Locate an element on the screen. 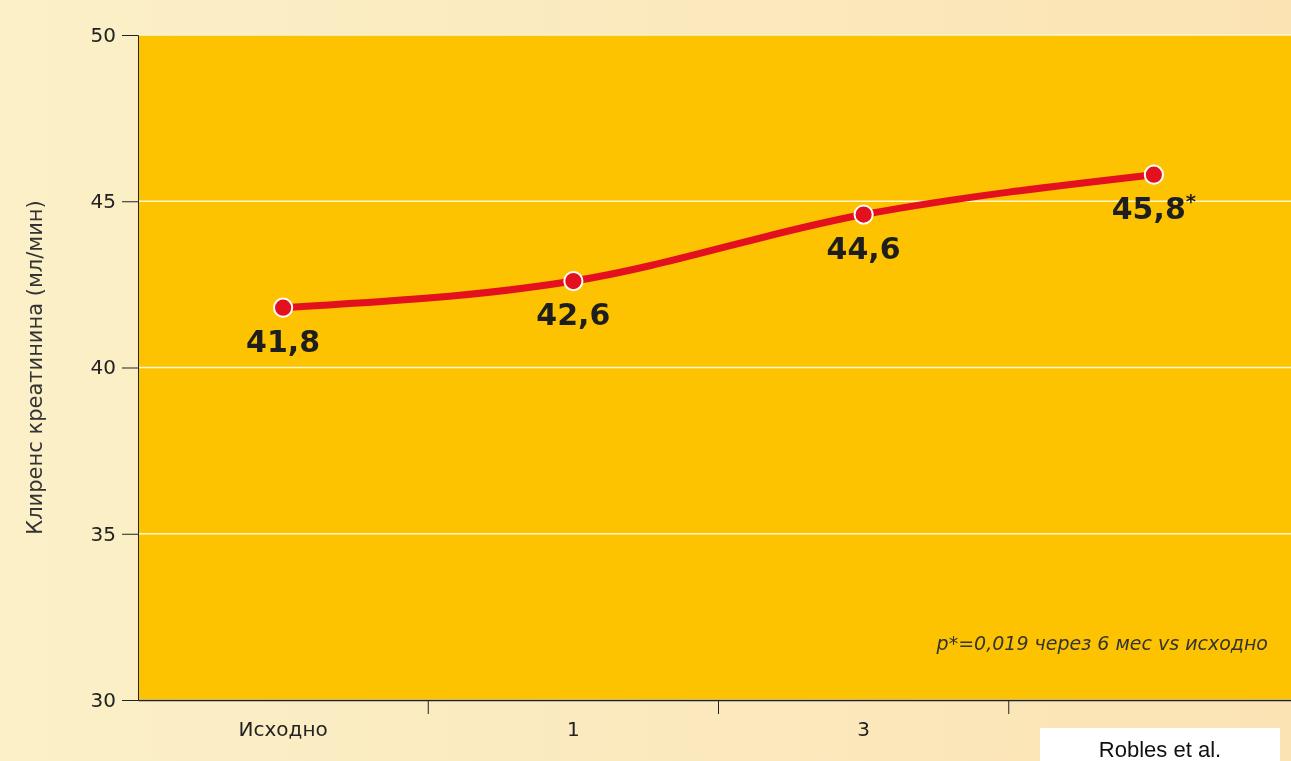 The height and width of the screenshot is (761, 1291). y-tick-label: 40 is located at coordinates (103, 367).